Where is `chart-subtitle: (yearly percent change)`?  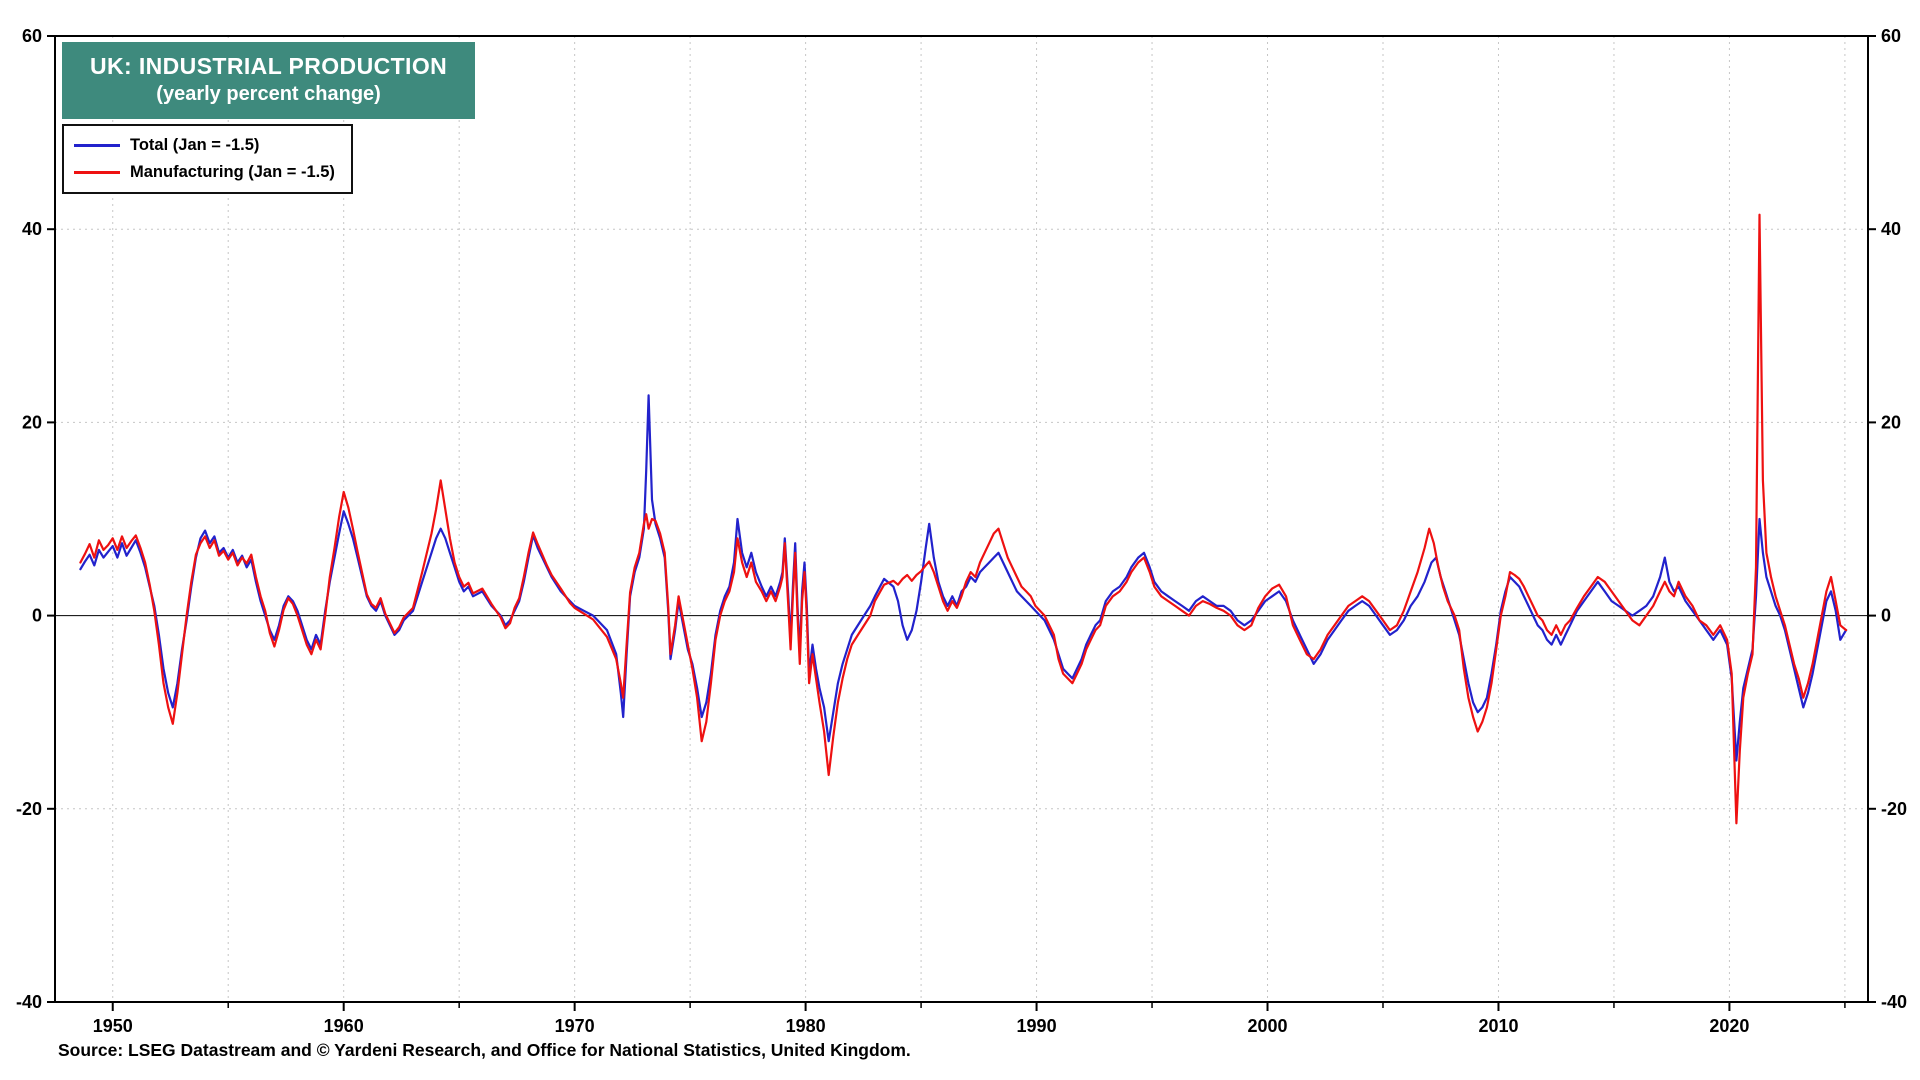 chart-subtitle: (yearly percent change) is located at coordinates (268, 93).